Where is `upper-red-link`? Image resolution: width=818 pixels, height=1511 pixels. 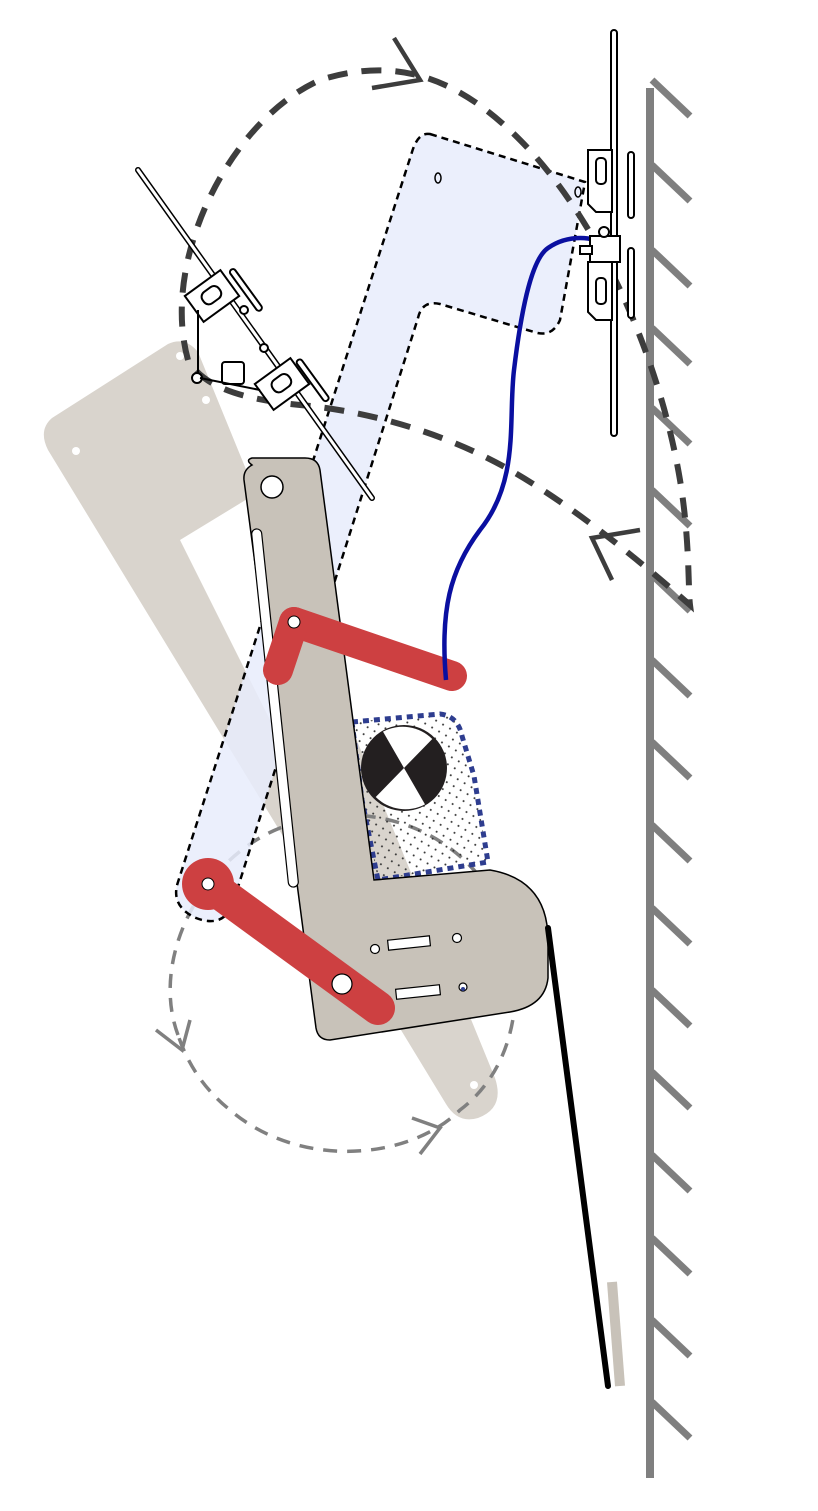 upper-red-link is located at coordinates (365, 649).